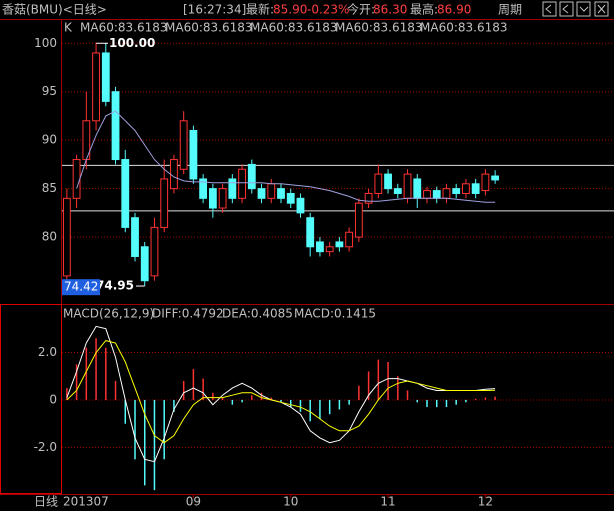  I want to click on price-badge-label: 74.42, so click(81, 287).